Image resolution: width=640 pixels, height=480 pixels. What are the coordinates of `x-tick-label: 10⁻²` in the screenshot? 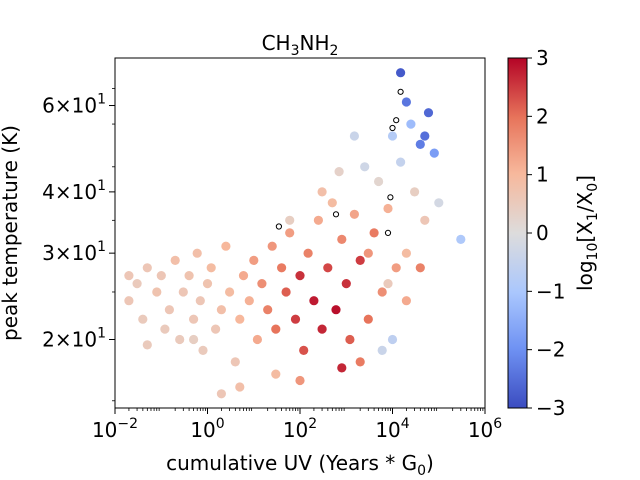 It's located at (115, 429).